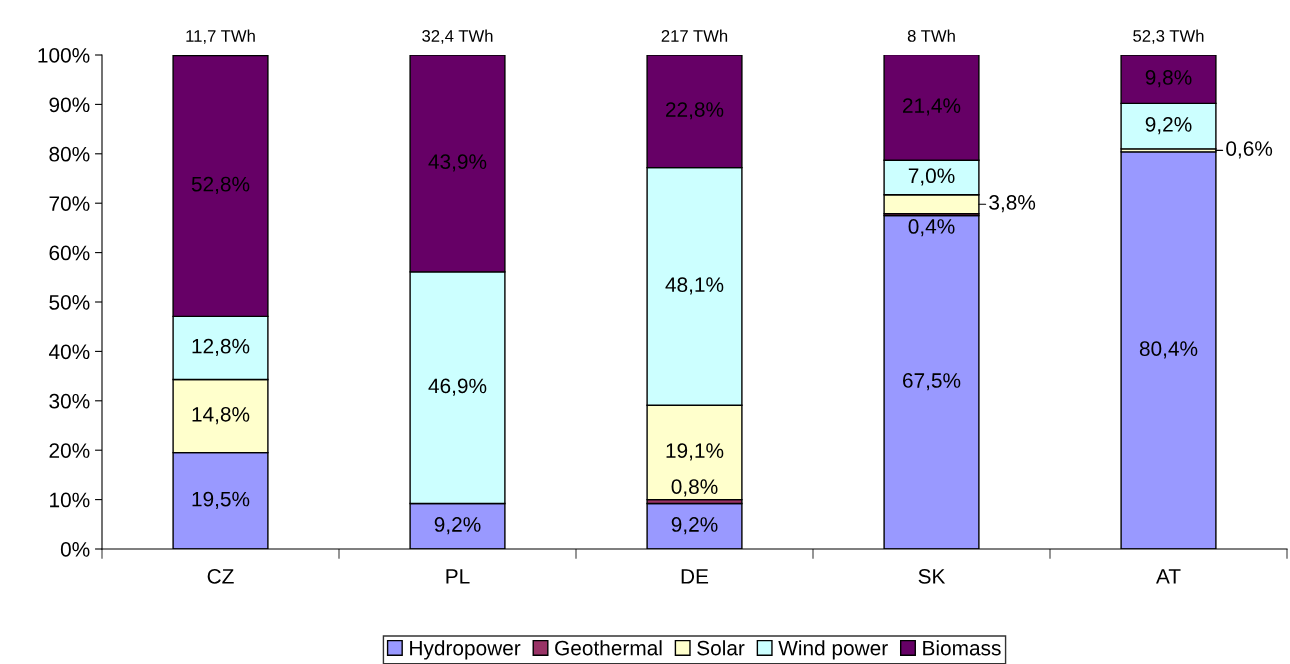 Image resolution: width=1290 pixels, height=664 pixels. What do you see at coordinates (931, 35) in the screenshot?
I see `text: 8 TWh` at bounding box center [931, 35].